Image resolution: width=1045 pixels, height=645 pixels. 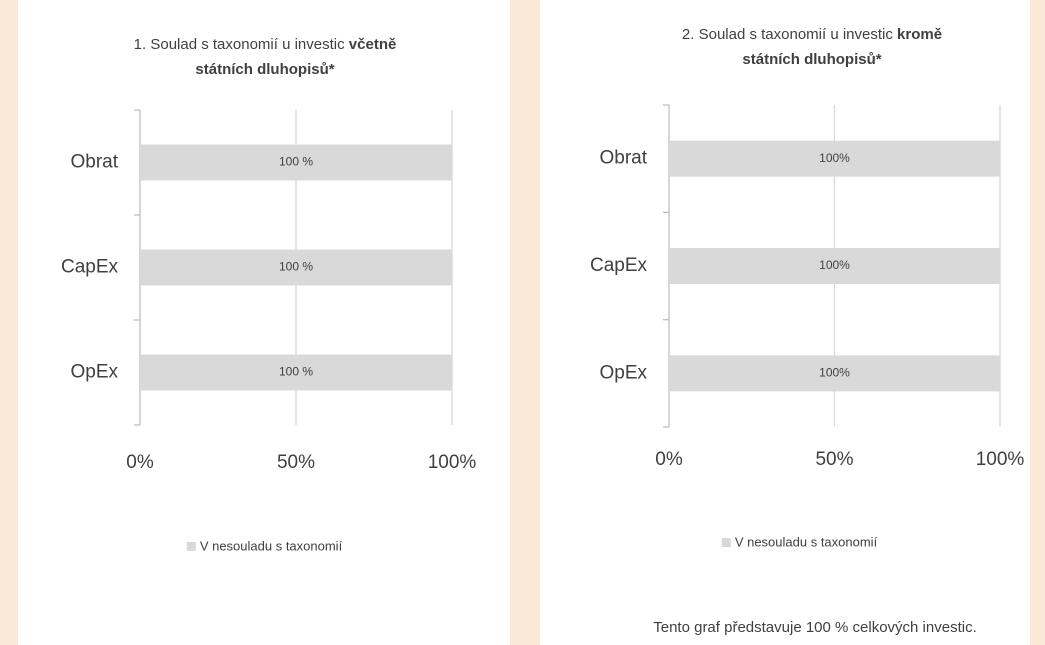 What do you see at coordinates (373, 44) in the screenshot?
I see `title-emphasis: včetně` at bounding box center [373, 44].